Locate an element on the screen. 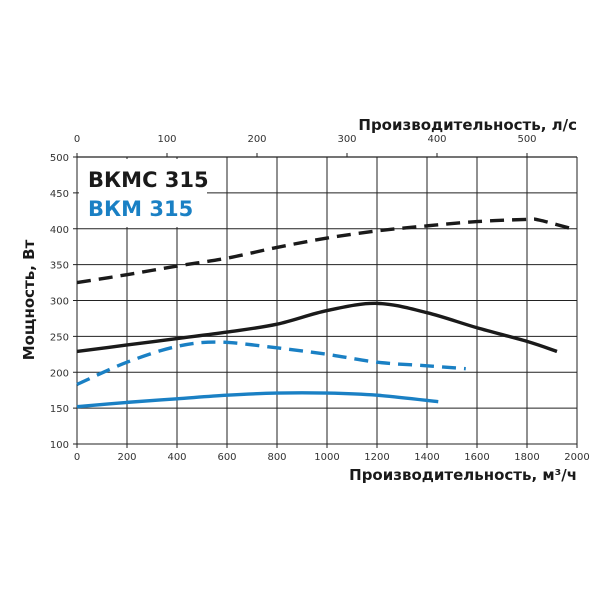 The width and height of the screenshot is (600, 600). x2-tick-label: 100 is located at coordinates (166, 139).